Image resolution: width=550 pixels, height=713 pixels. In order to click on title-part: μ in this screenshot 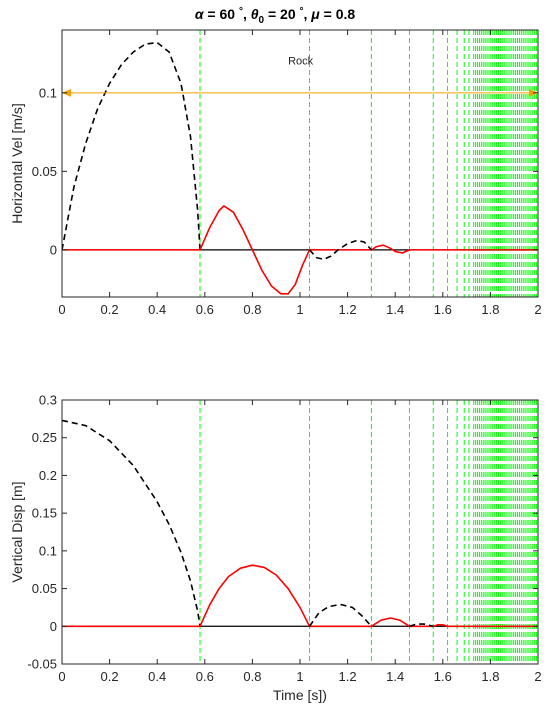, I will do `click(315, 14)`.